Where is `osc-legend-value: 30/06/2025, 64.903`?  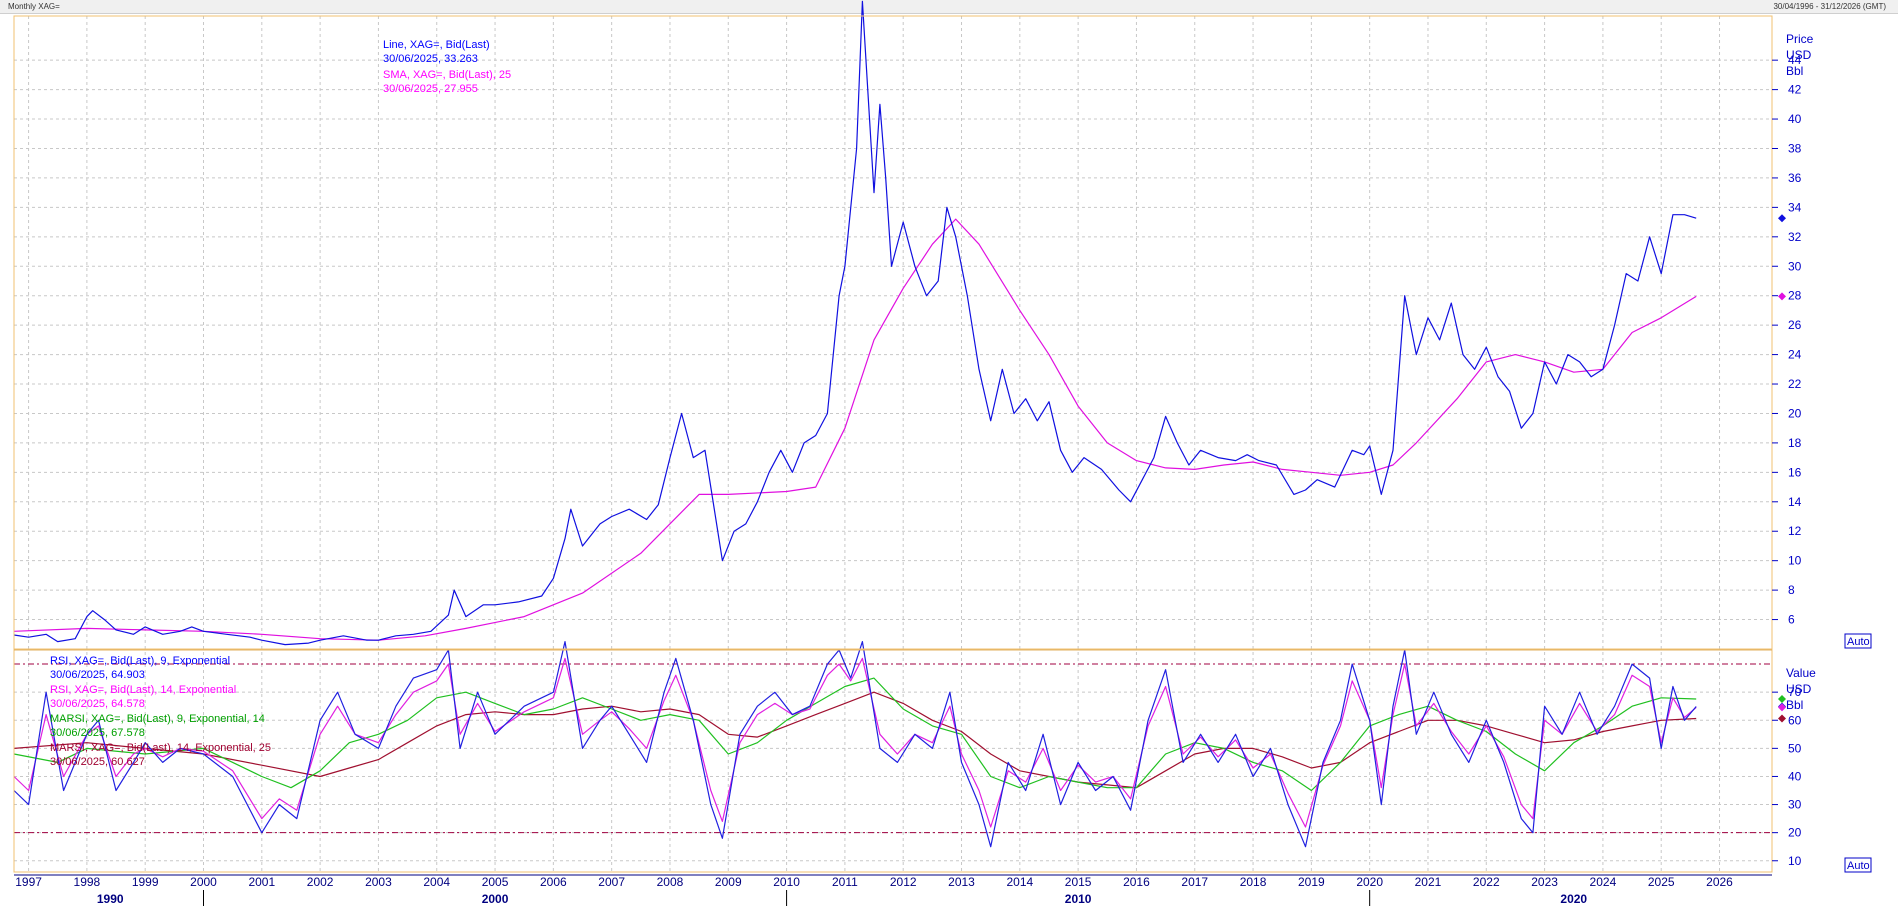
osc-legend-value: 30/06/2025, 64.903 is located at coordinates (97, 675).